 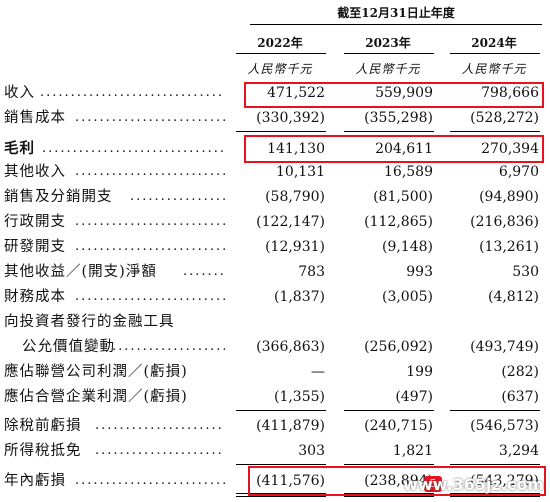 I want to click on year-underline-2024, so click(x=495, y=53).